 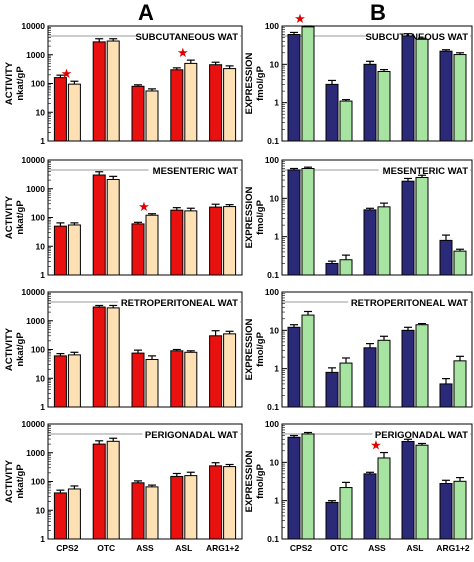 What do you see at coordinates (183, 548) in the screenshot?
I see `x-category-label: ASL` at bounding box center [183, 548].